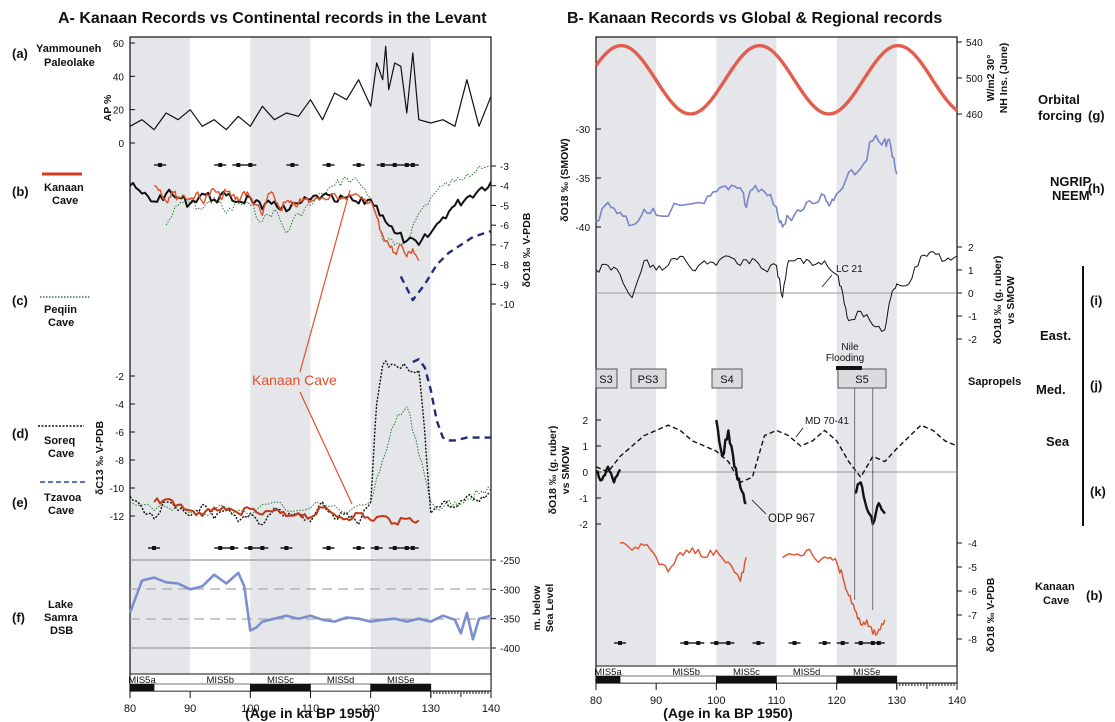 The height and width of the screenshot is (722, 1115). I want to click on a-label-e: (e), so click(20, 502).